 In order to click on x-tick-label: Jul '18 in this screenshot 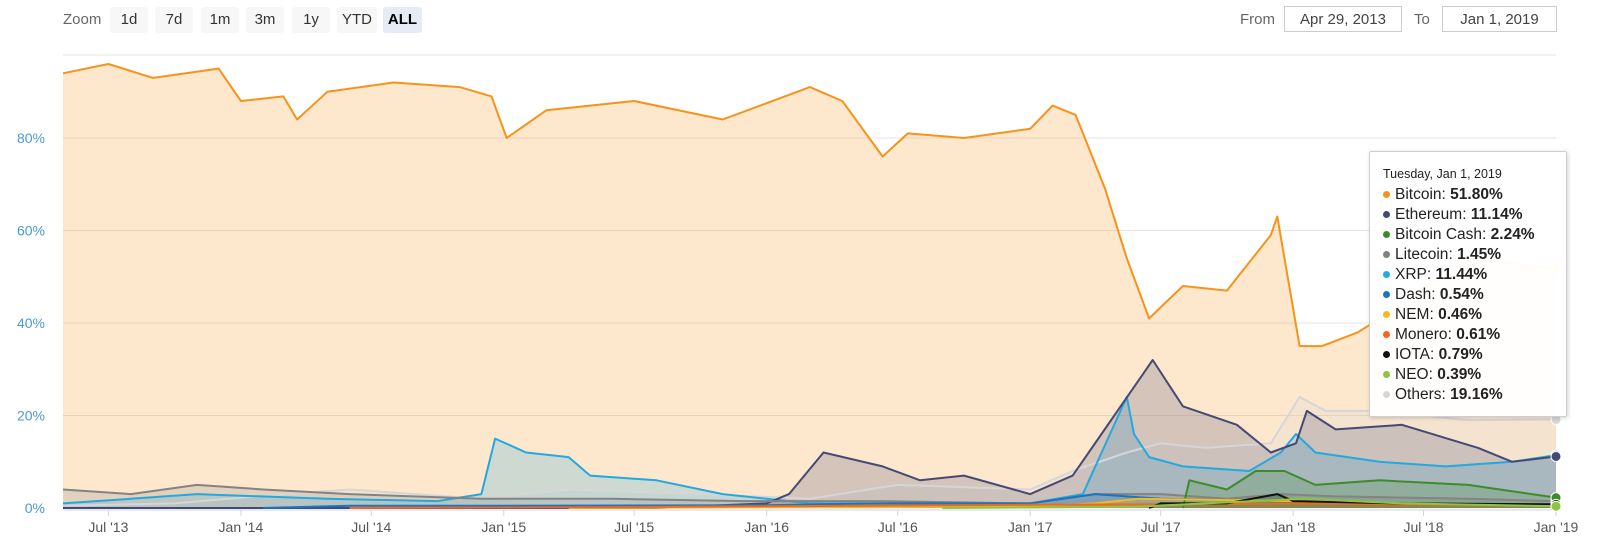, I will do `click(1423, 527)`.